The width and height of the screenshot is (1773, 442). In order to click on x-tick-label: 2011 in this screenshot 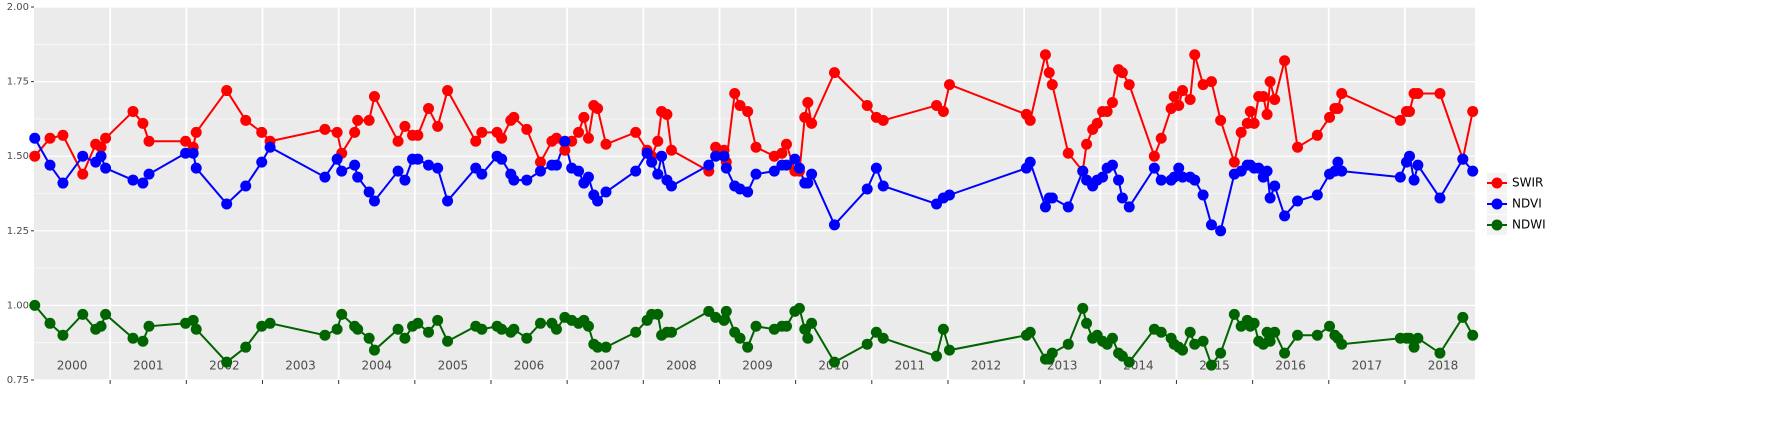, I will do `click(910, 366)`.